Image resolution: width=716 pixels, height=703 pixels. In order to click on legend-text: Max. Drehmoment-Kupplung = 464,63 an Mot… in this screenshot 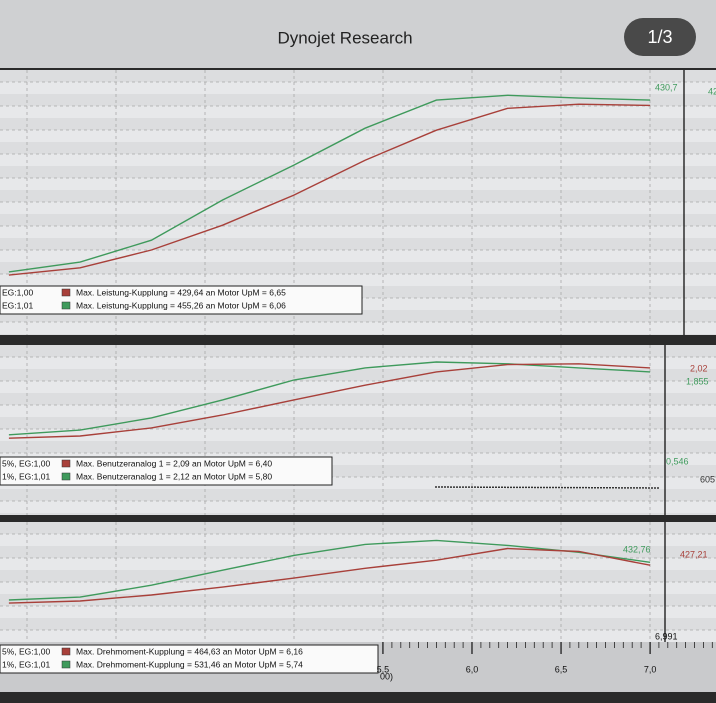, I will do `click(189, 651)`.